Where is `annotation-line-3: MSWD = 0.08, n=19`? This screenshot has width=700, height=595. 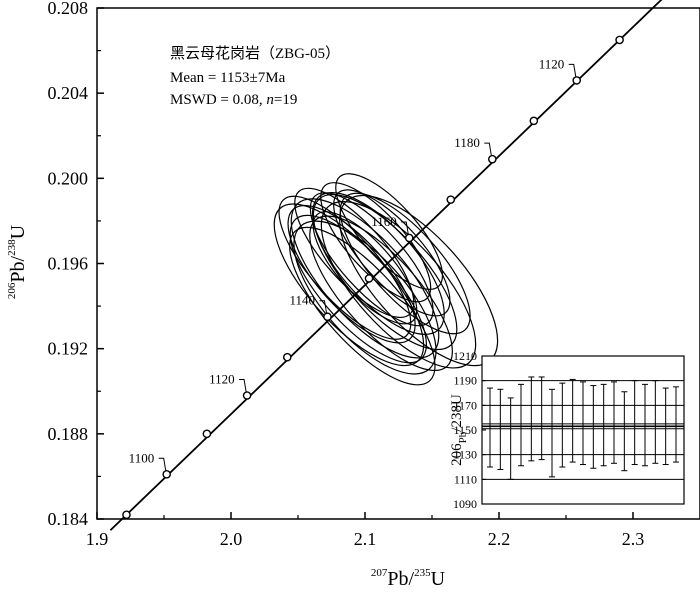 annotation-line-3: MSWD = 0.08, n=19 is located at coordinates (233, 100).